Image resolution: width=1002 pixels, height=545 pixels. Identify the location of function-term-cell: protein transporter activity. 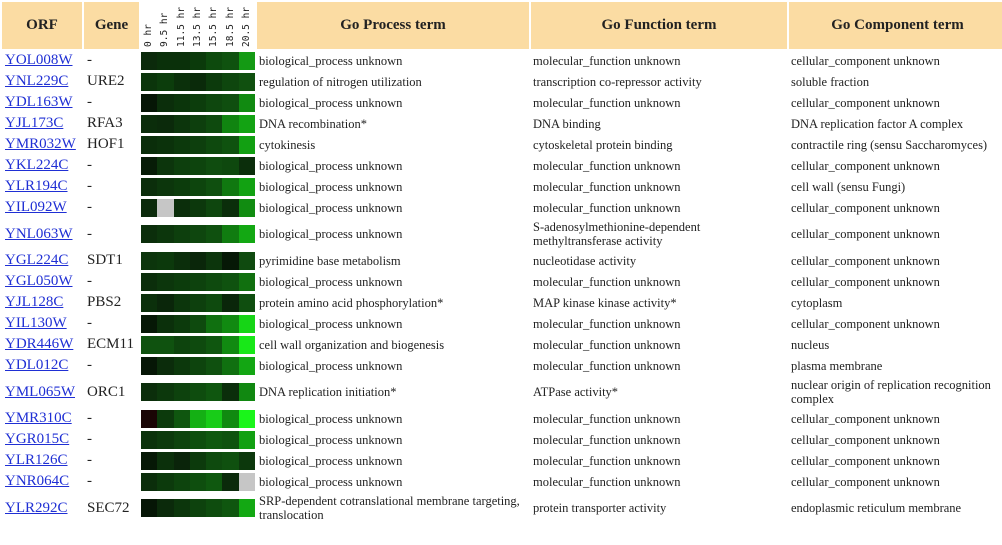
(659, 508).